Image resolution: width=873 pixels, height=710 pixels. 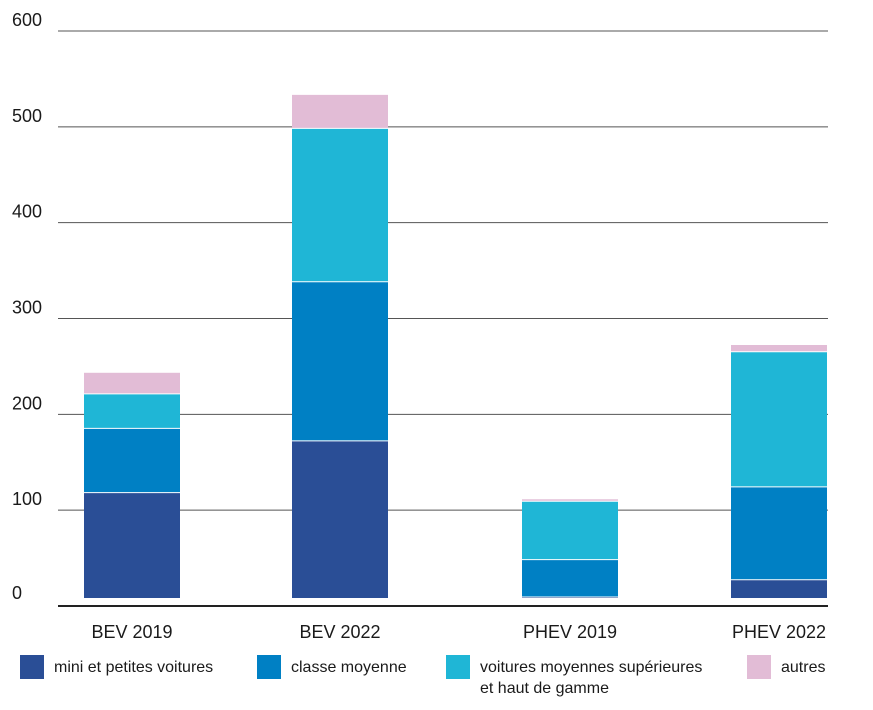 What do you see at coordinates (17, 593) in the screenshot?
I see `y-tick-label-0: 0` at bounding box center [17, 593].